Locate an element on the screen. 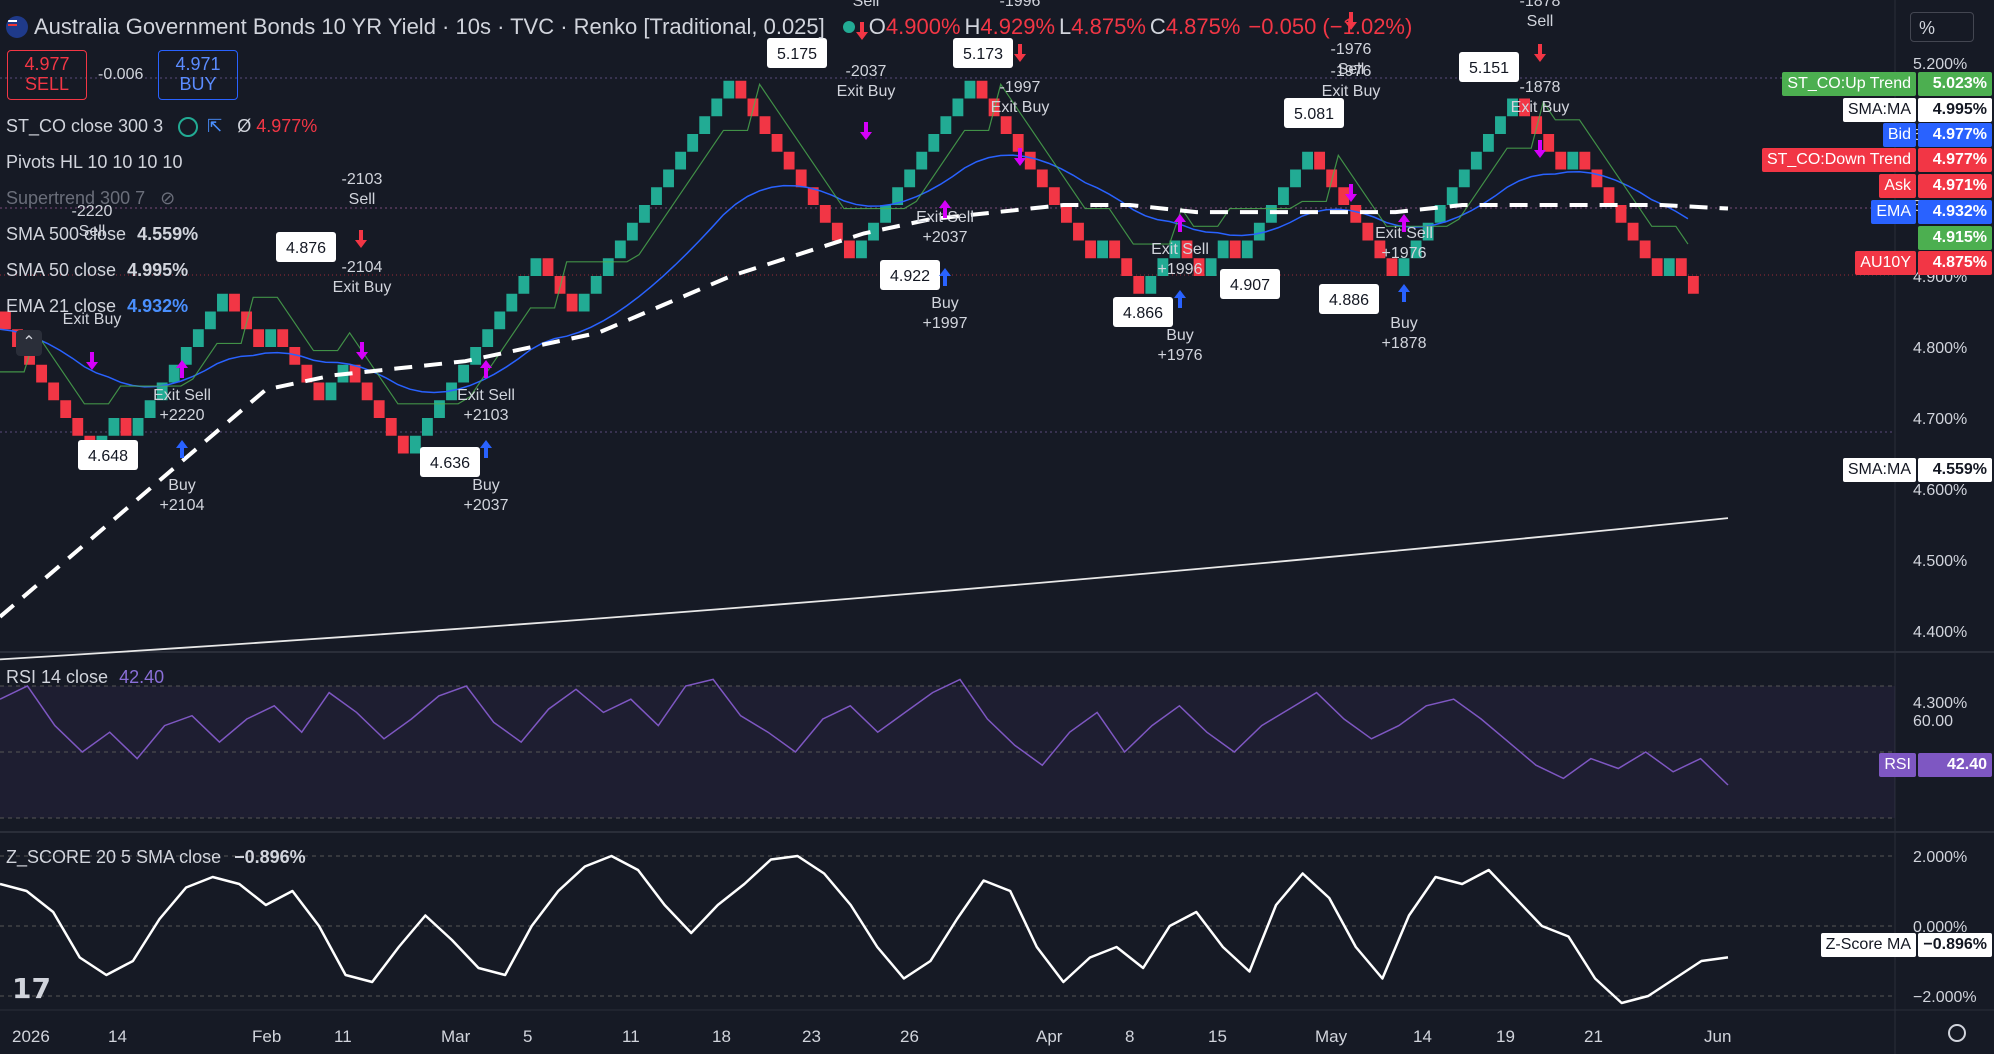 The height and width of the screenshot is (1054, 1994). signal-text: +2104 is located at coordinates (182, 505).